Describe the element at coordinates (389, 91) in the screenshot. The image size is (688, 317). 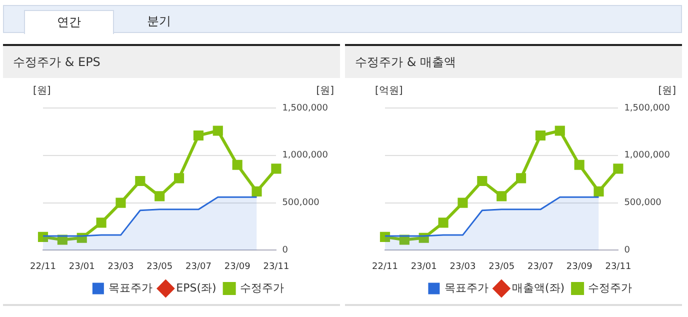
I see `y-axis-title: [억원]` at that location.